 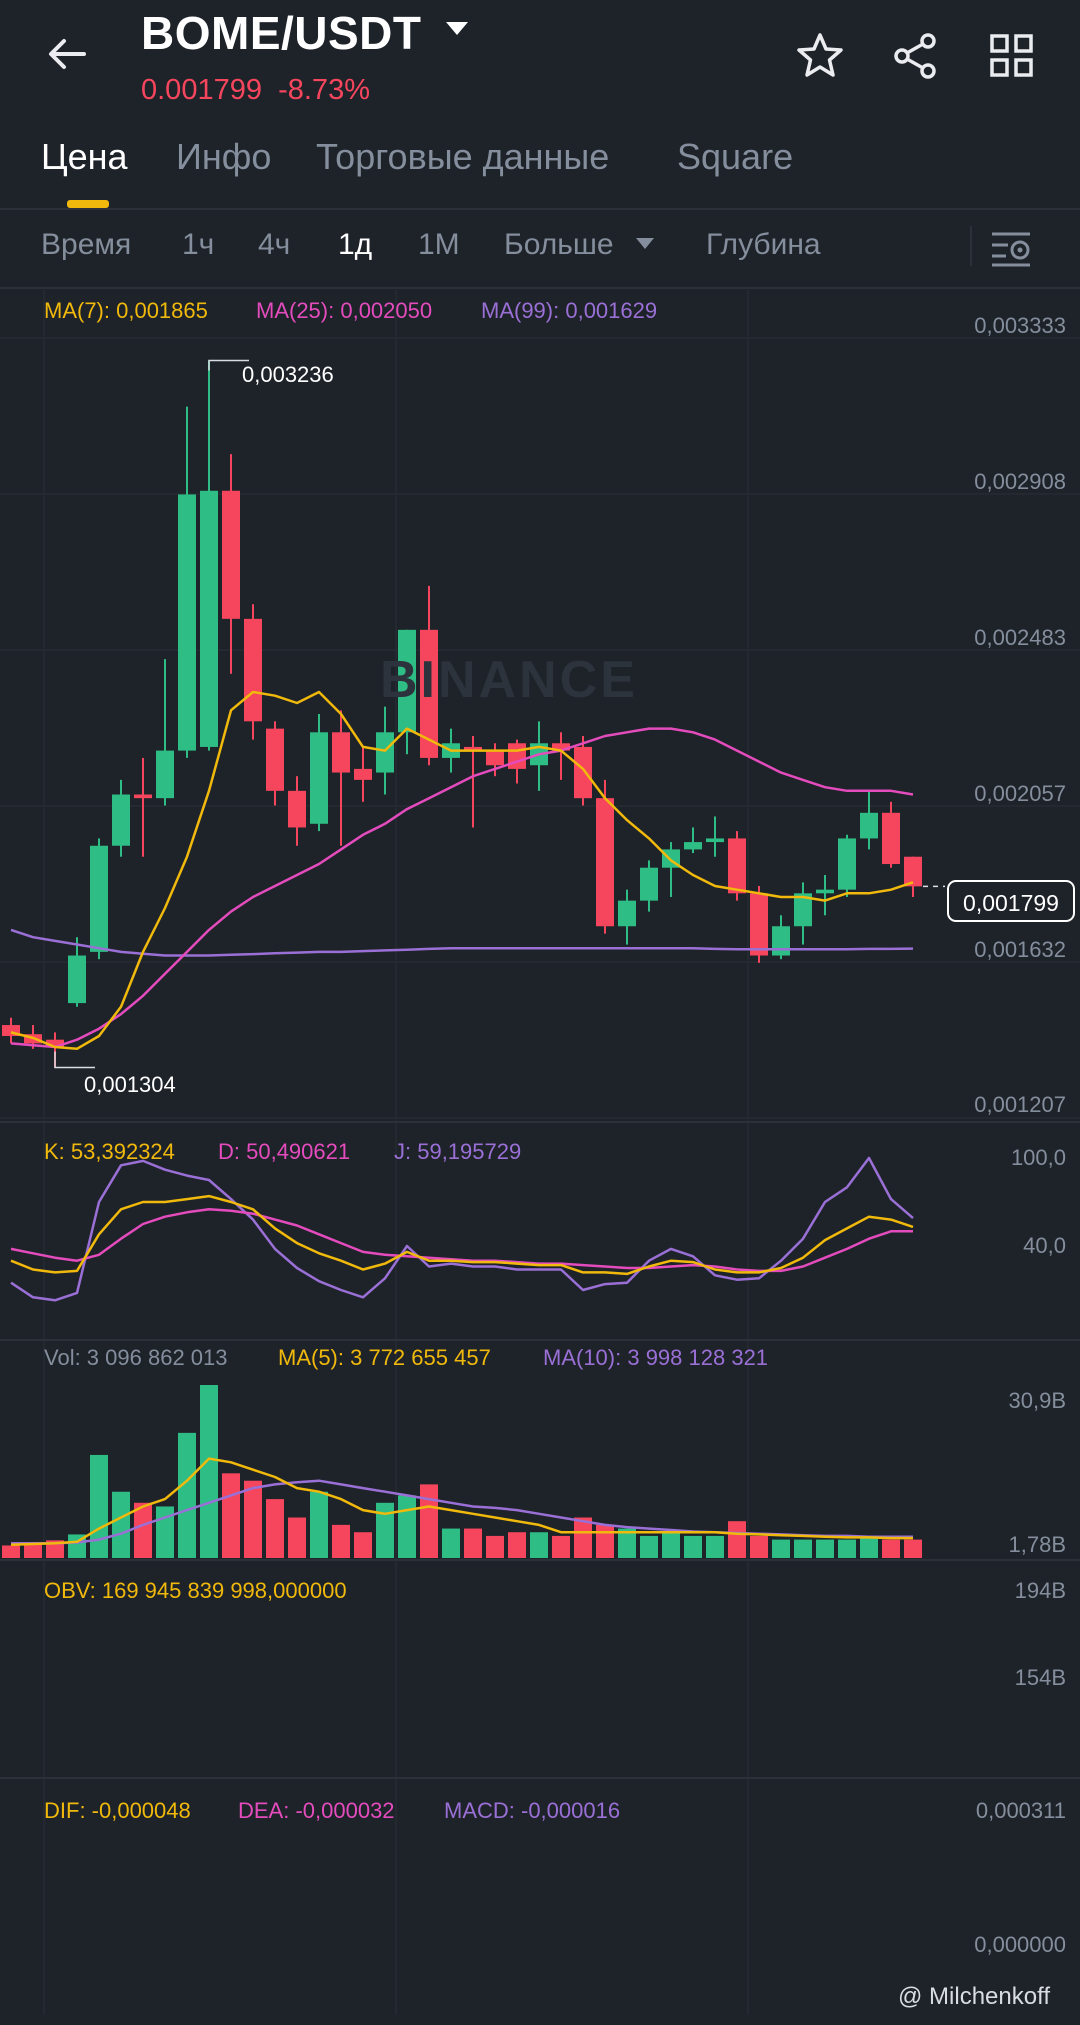 I want to click on timeframe-time: Время, so click(x=86, y=244).